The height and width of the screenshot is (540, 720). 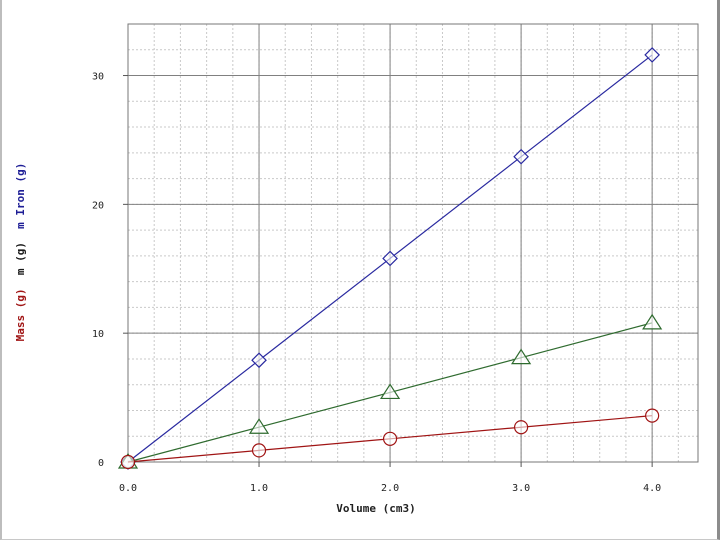 I want to click on y-axis-title-segment: m (g), so click(x=20, y=265).